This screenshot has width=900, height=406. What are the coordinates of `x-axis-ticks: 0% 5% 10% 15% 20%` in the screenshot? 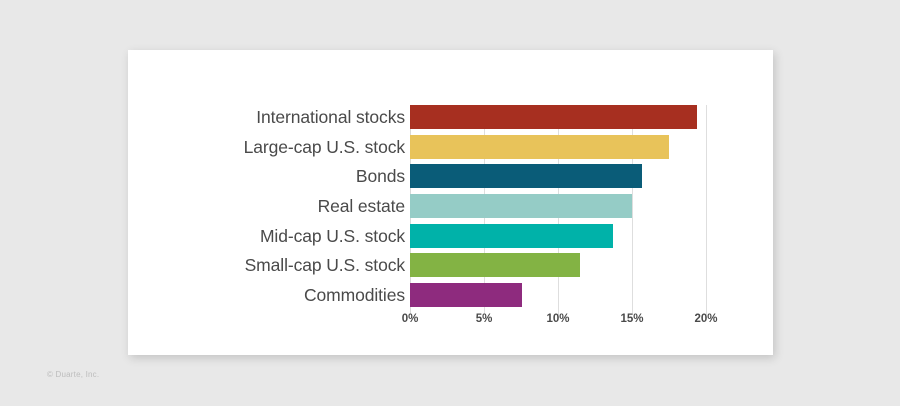 It's located at (560, 323).